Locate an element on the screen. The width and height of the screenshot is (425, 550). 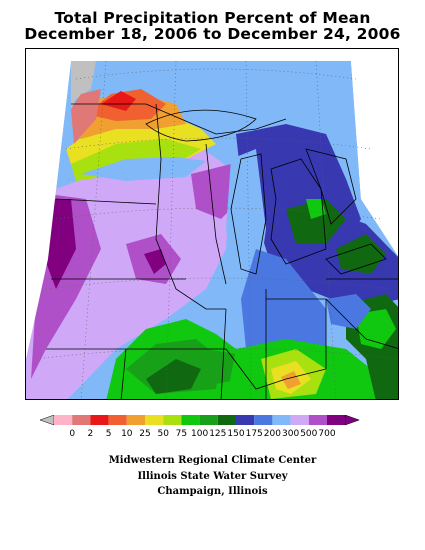
legend-tick-label: 100 is located at coordinates (199, 434).